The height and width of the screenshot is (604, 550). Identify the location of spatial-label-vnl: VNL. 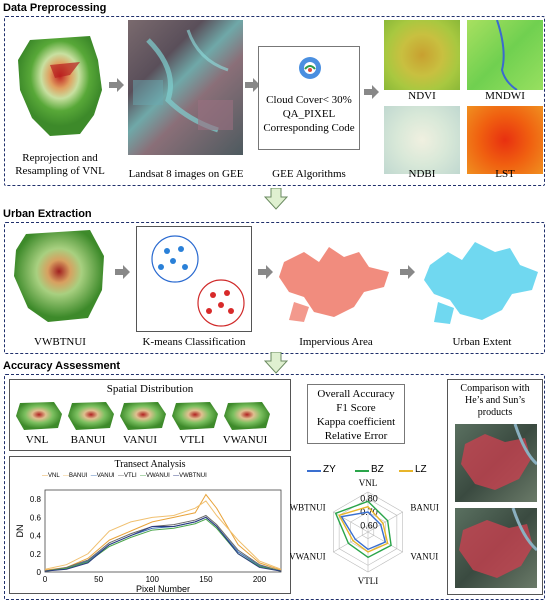
(37, 440).